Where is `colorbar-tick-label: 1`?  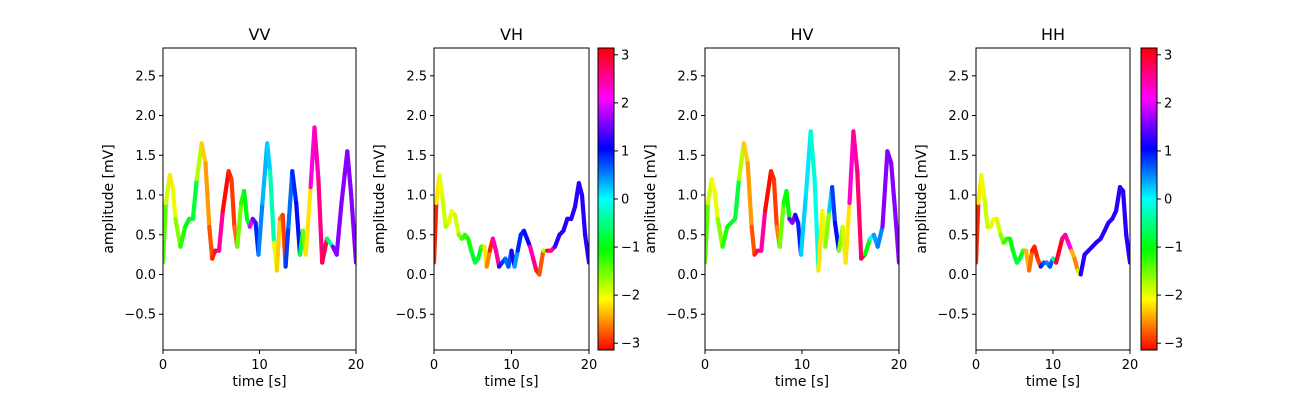
colorbar-tick-label: 1 is located at coordinates (1168, 151).